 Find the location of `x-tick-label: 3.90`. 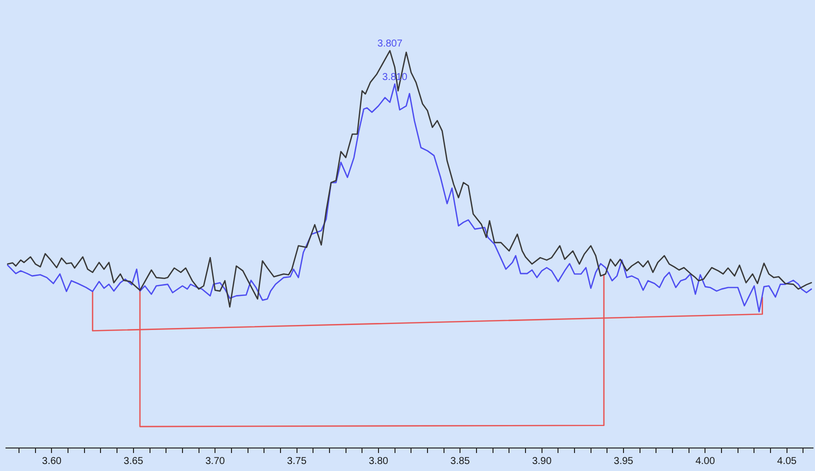

x-tick-label: 3.90 is located at coordinates (542, 461).